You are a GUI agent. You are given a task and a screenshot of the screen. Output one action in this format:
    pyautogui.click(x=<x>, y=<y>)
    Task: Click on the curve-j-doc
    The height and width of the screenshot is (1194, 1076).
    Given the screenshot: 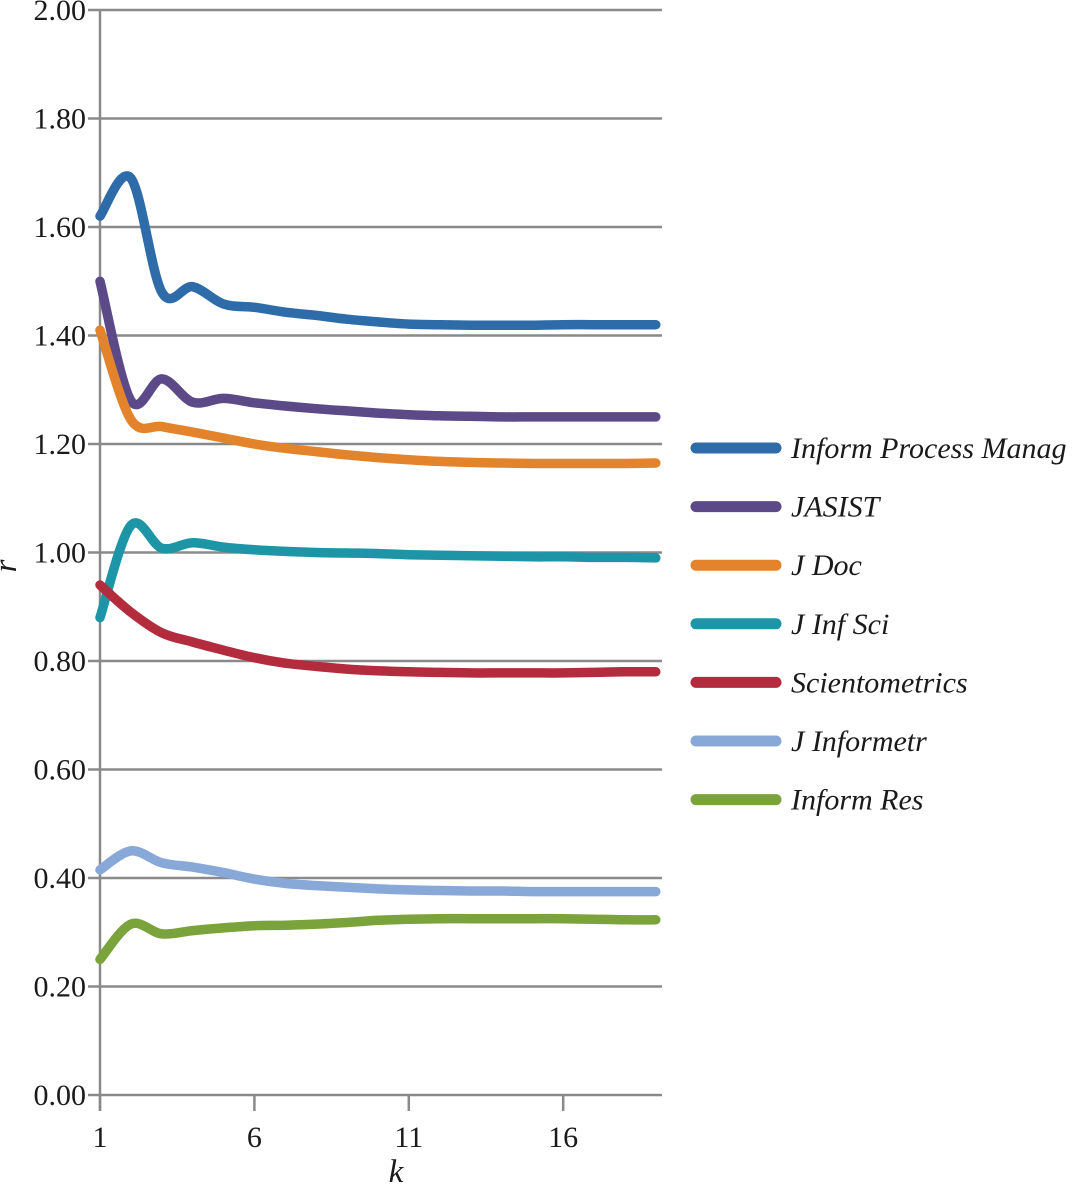 What is the action you would take?
    pyautogui.click(x=378, y=397)
    